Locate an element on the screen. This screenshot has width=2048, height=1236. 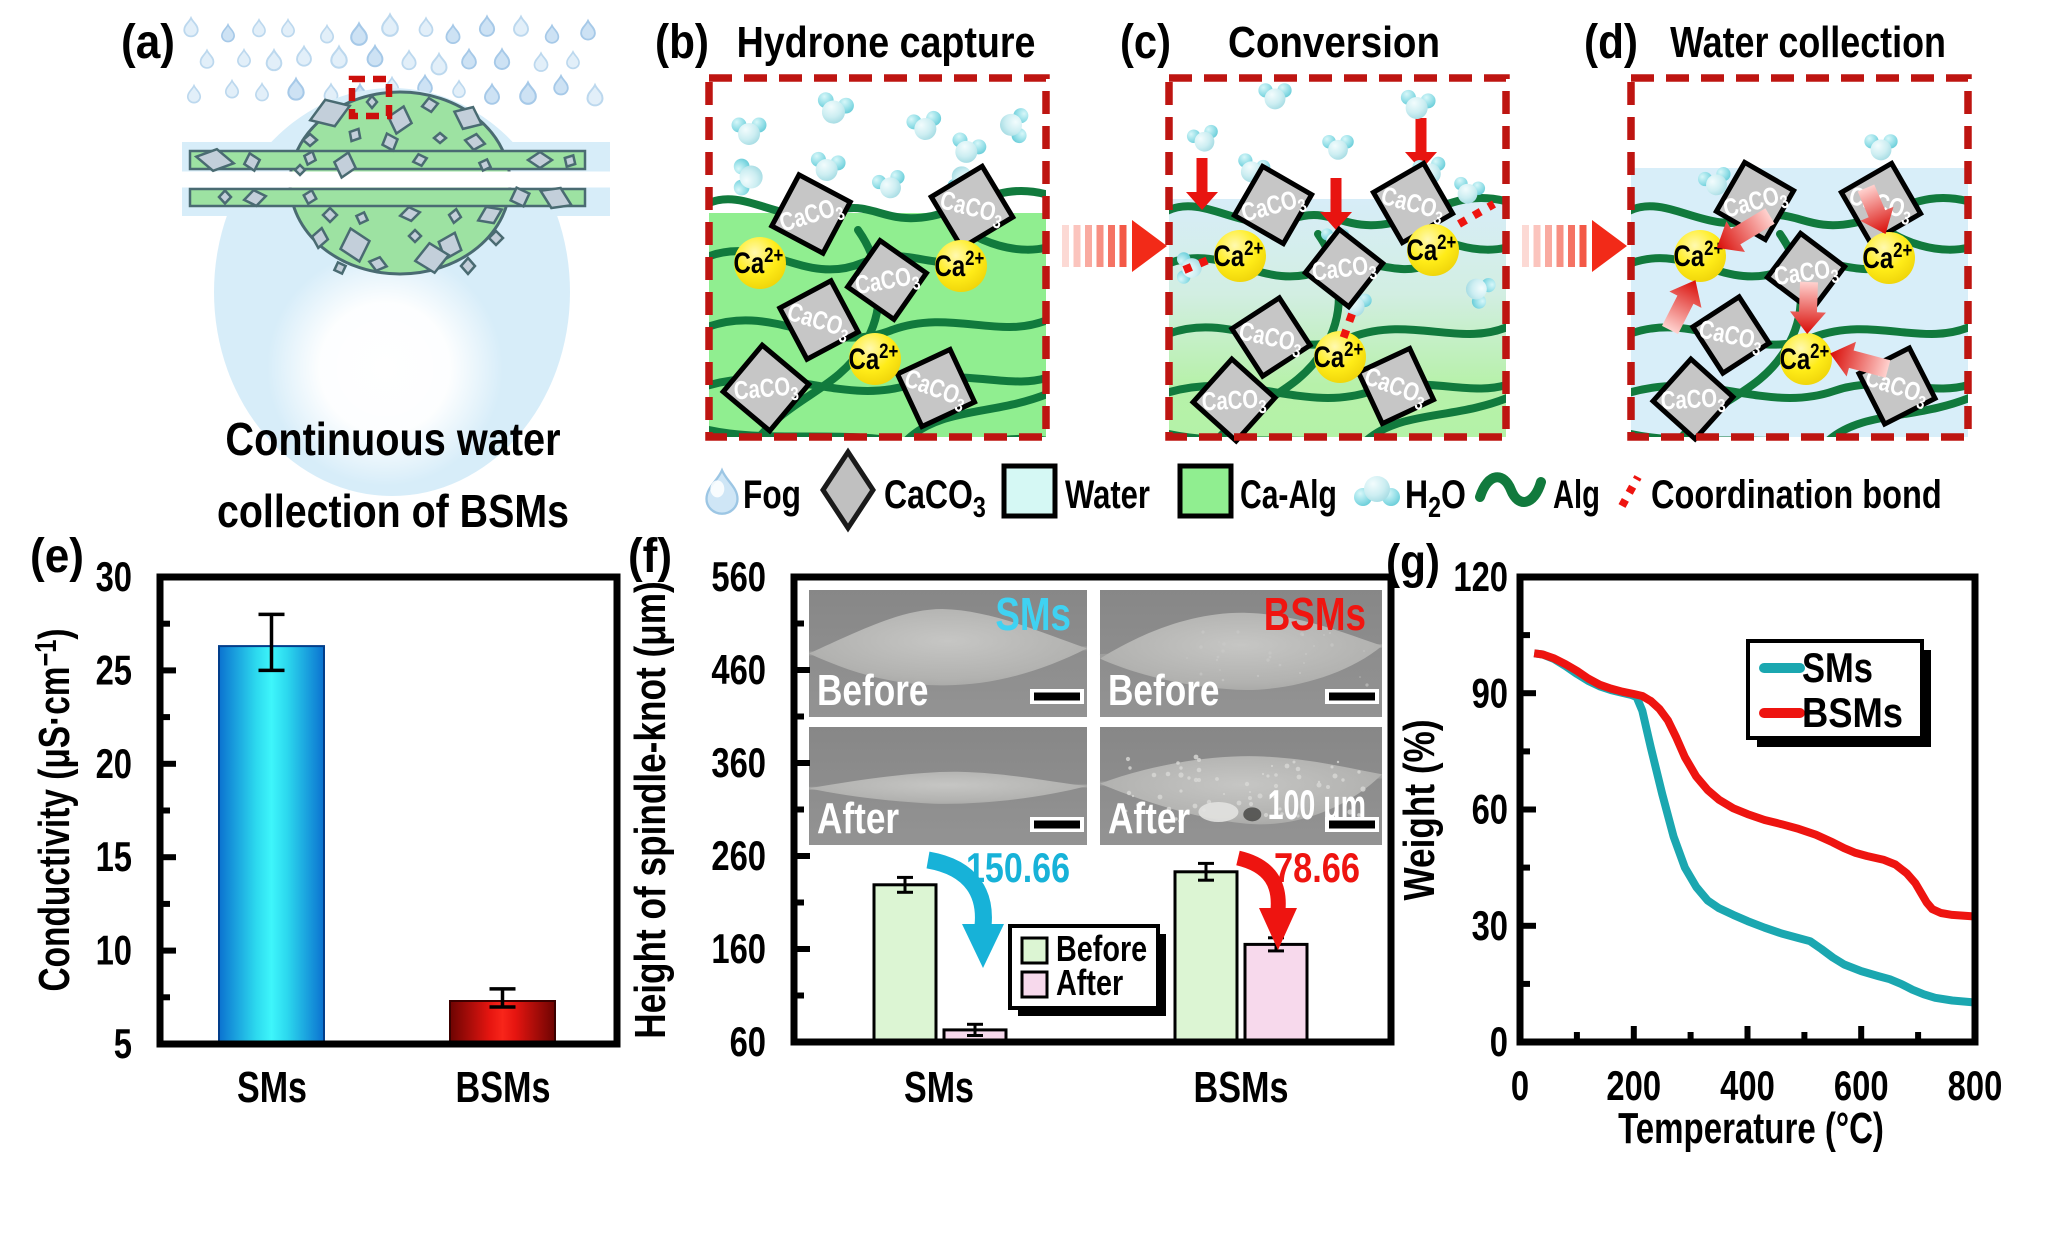
svg-text: Coordination bond is located at coordinates (1796, 494).